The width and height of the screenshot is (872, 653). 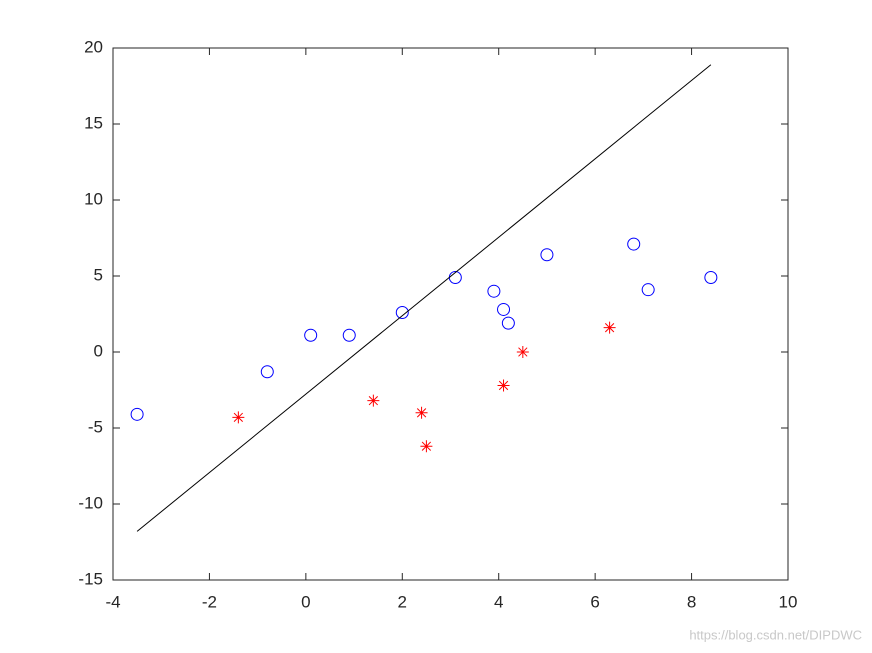 I want to click on x-tick-label: 2, so click(x=402, y=601).